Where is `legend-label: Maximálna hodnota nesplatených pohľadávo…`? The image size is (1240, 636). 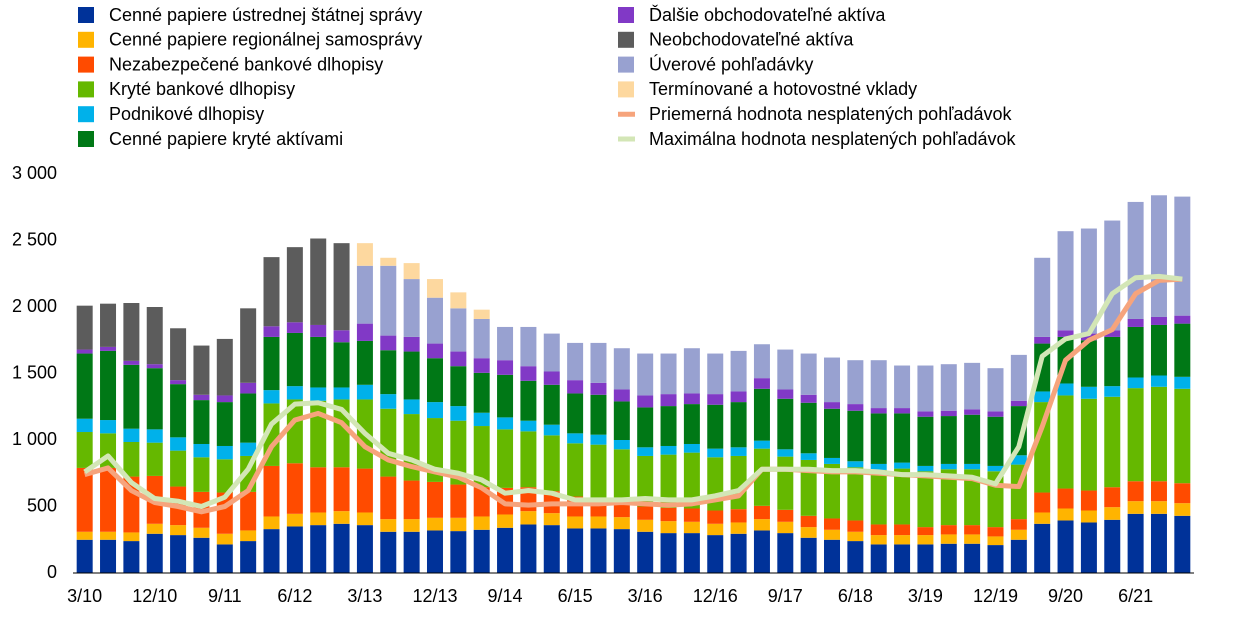 legend-label: Maximálna hodnota nesplatených pohľadávo… is located at coordinates (832, 139).